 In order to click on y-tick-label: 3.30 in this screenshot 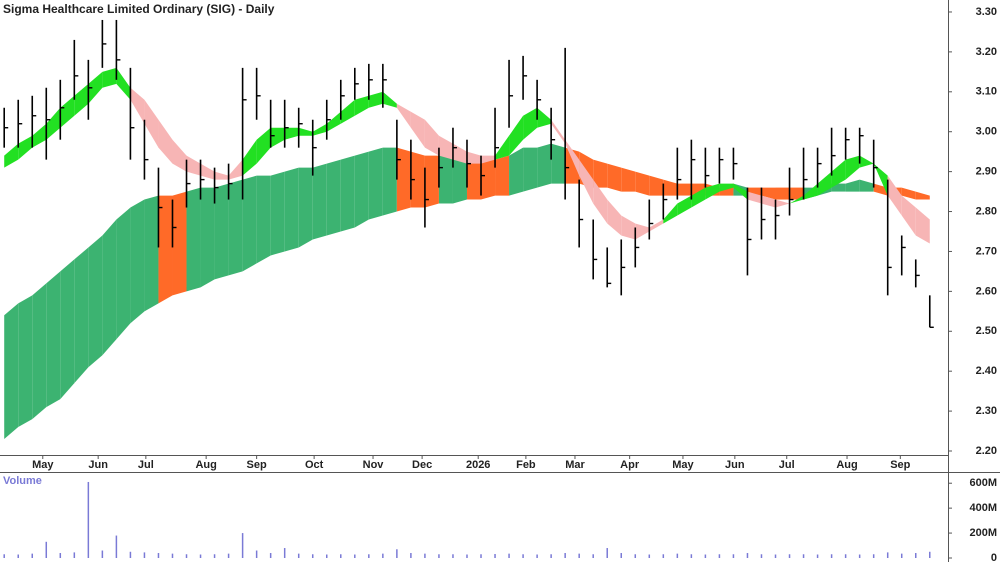, I will do `click(986, 12)`.